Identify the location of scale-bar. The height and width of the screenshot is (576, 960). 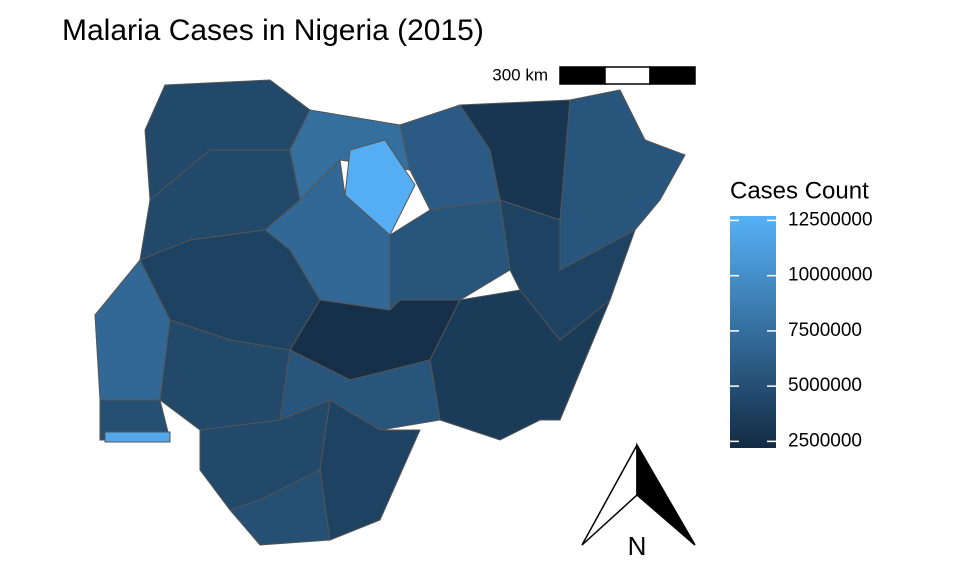
(627, 75).